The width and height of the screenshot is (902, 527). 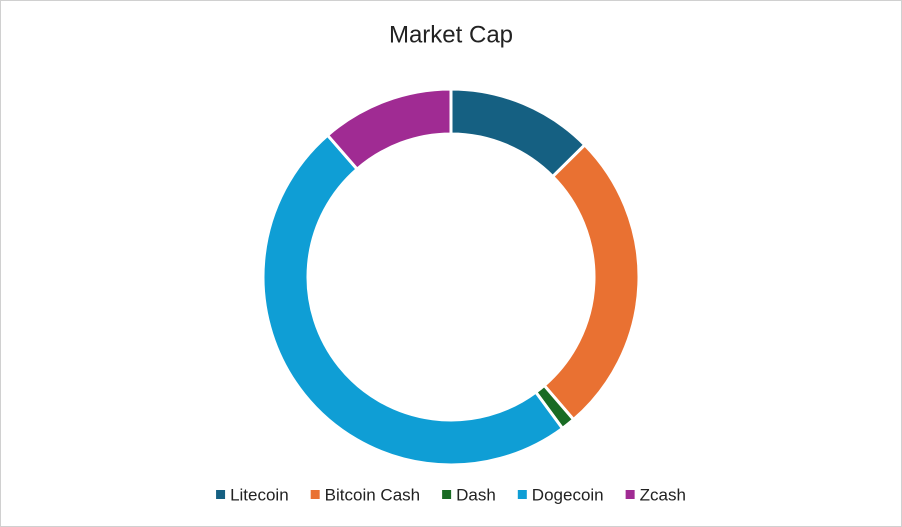 I want to click on legend: Litecoin Bitcoin Cash Dash Dogecoin Zcash, so click(x=451, y=494).